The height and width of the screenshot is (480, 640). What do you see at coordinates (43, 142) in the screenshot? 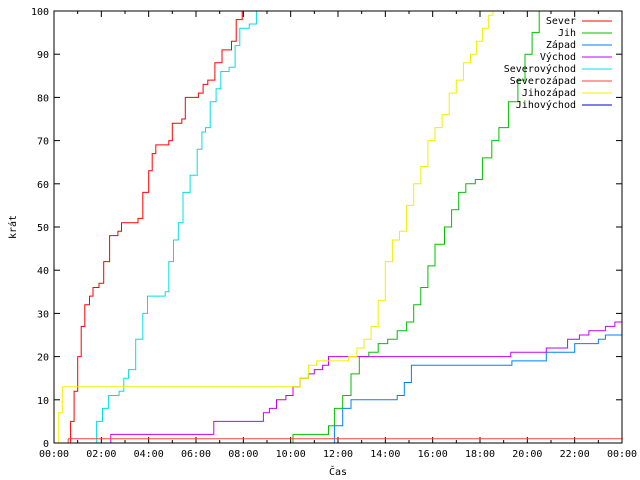
I see `y-tick-label: 70` at bounding box center [43, 142].